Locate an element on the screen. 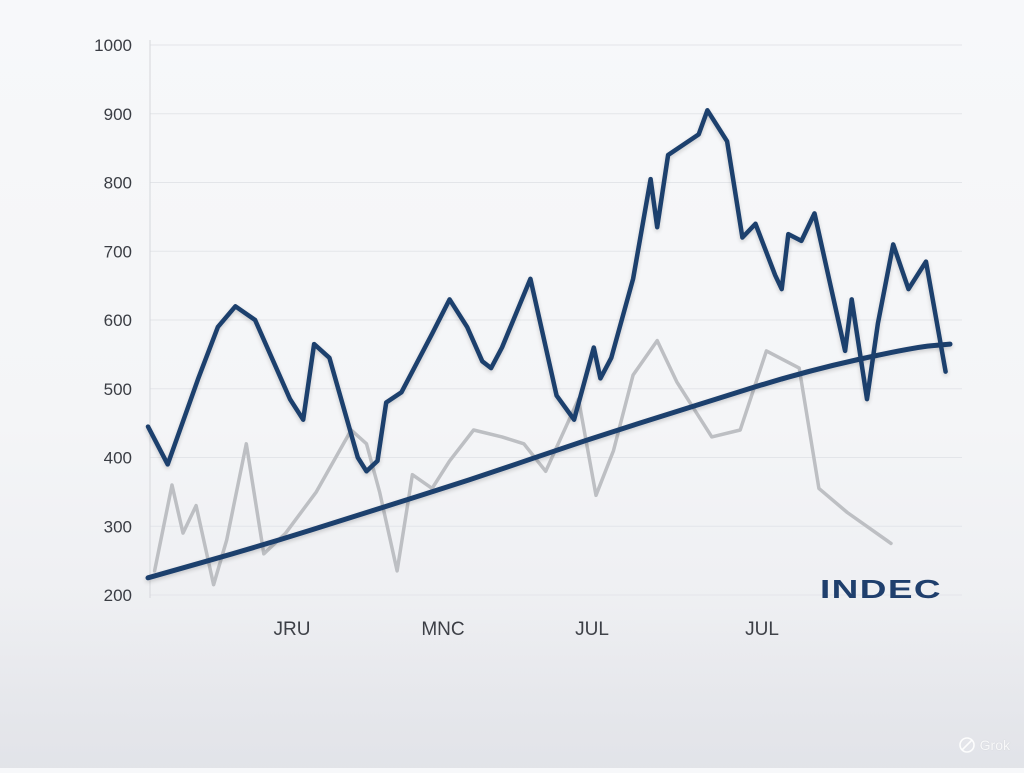 This screenshot has height=773, width=1024. y-tick-label: 500 is located at coordinates (118, 389).